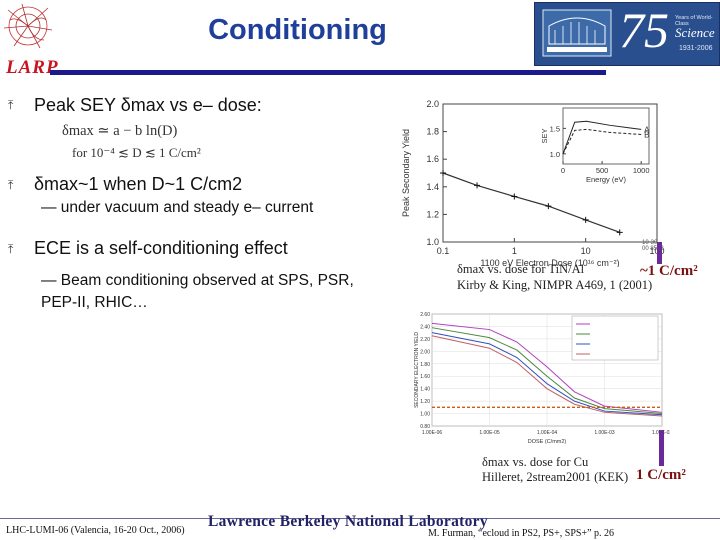 The image size is (720, 540). Describe the element at coordinates (514, 251) in the screenshot. I see `x-tick-label: 1` at that location.